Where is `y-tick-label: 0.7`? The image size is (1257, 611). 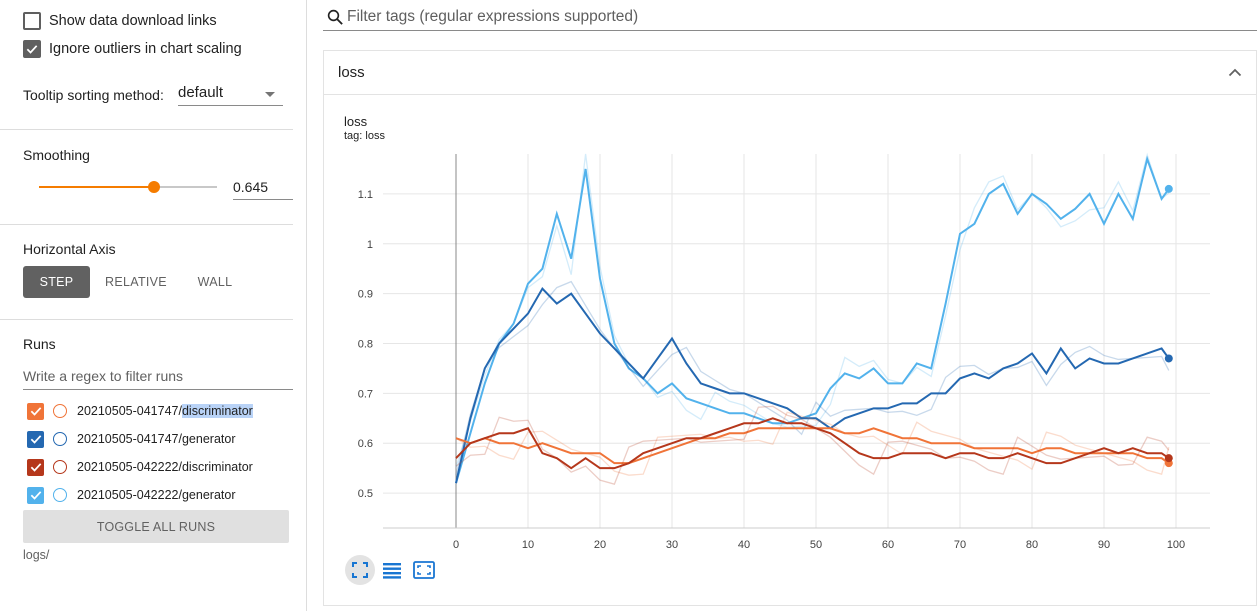 y-tick-label: 0.7 is located at coordinates (365, 394).